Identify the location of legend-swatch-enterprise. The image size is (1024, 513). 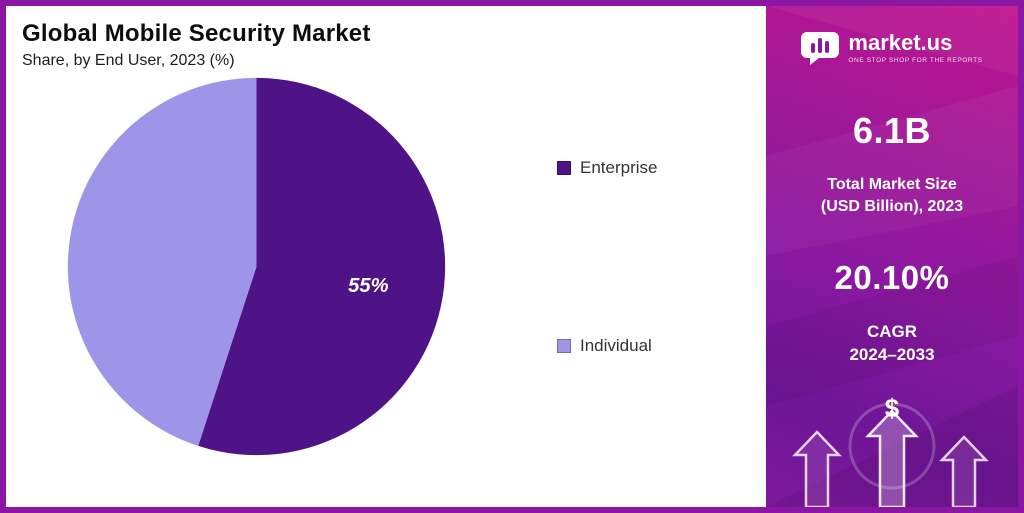
(564, 167).